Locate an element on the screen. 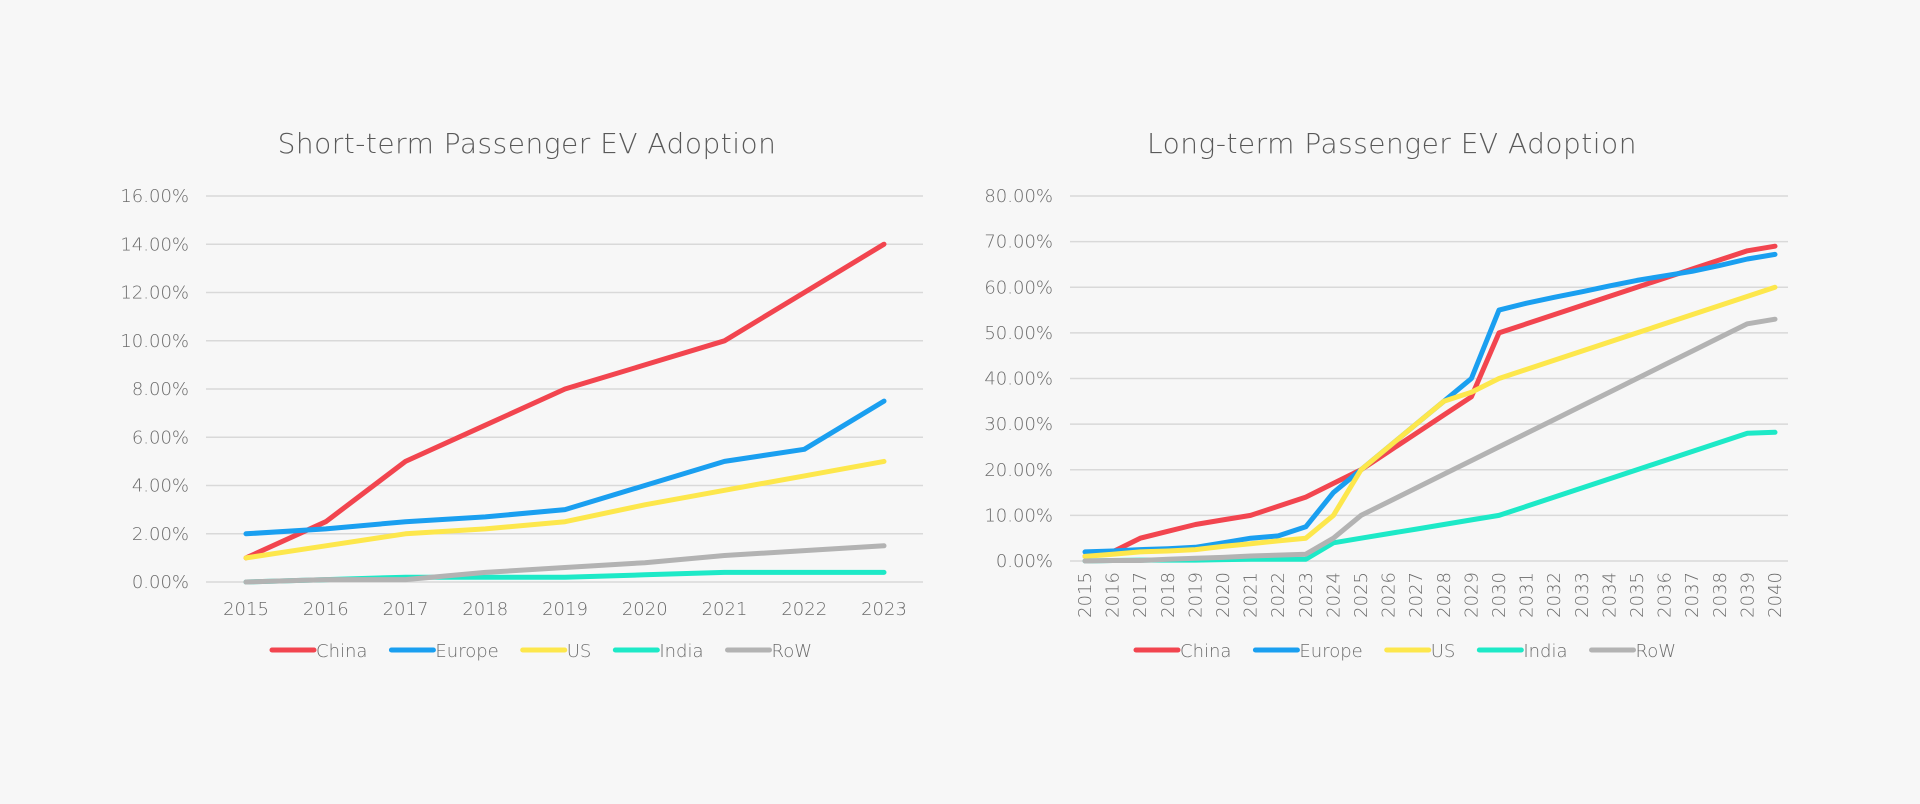 This screenshot has width=1920, height=804. long-x-tick-label: 2032 is located at coordinates (1554, 595).